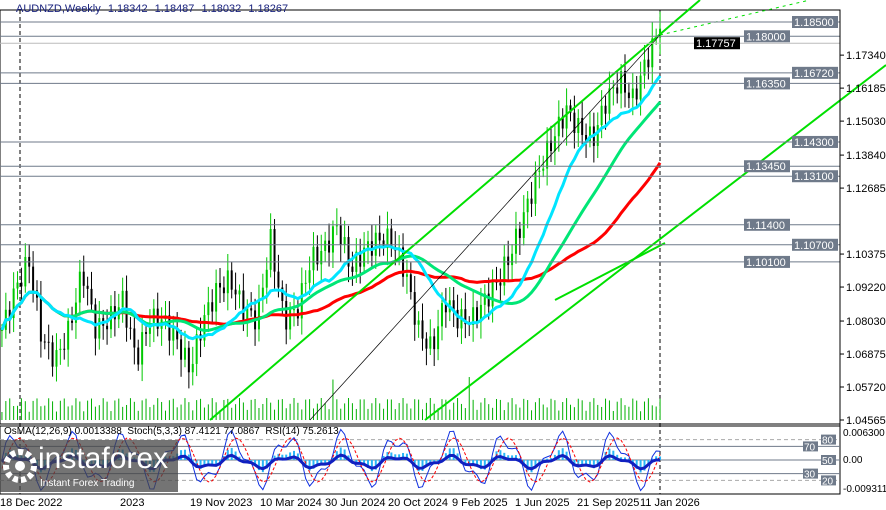 The image size is (886, 510). I want to click on level-label: 1.13100, so click(814, 177).